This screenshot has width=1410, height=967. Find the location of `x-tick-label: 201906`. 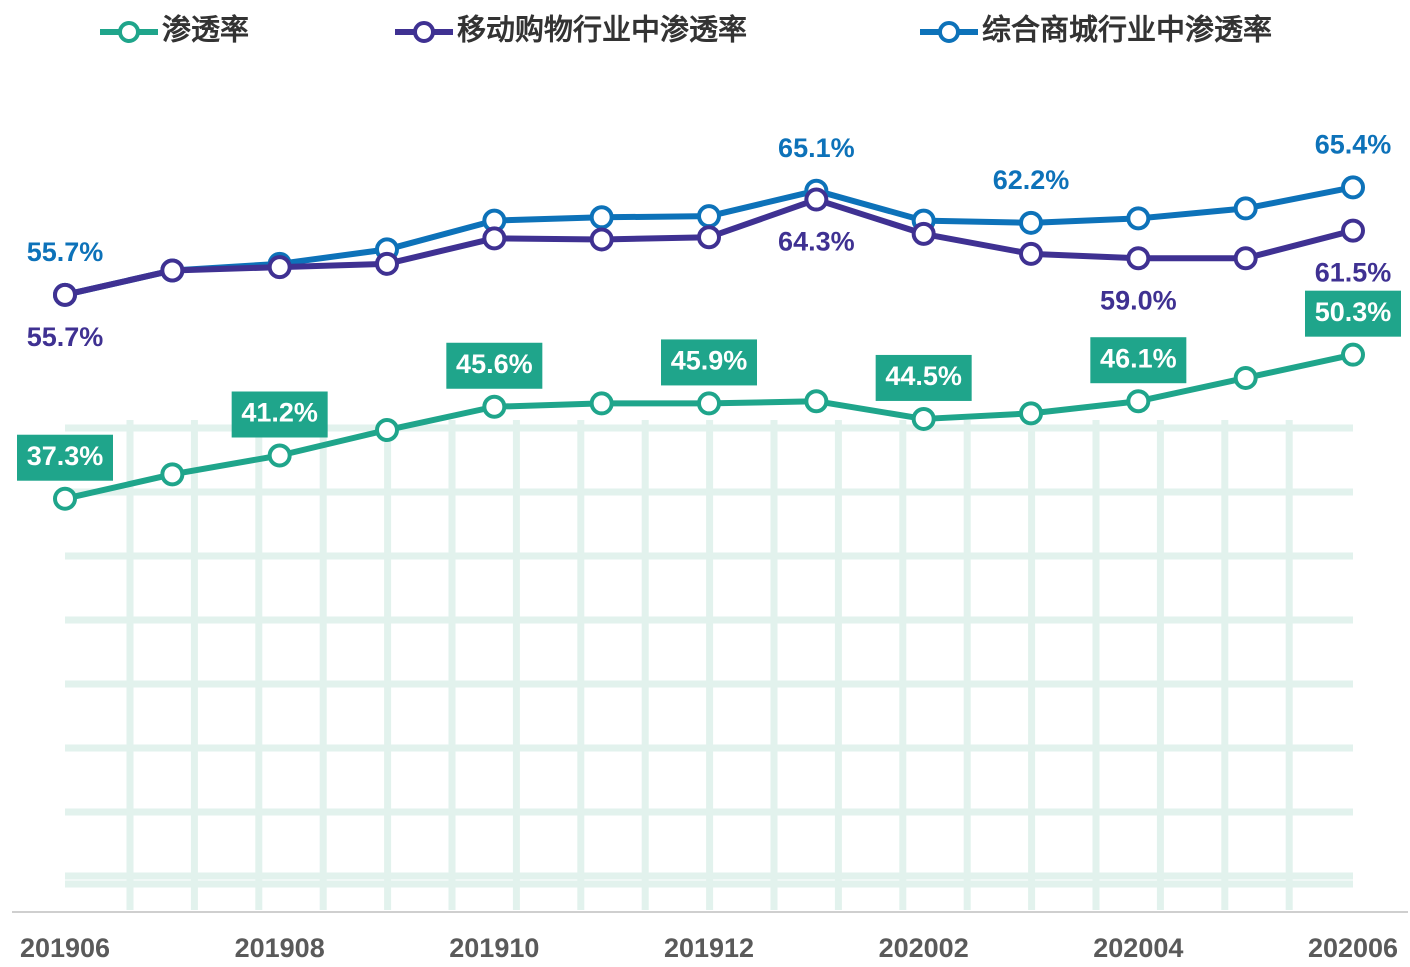

x-tick-label: 201906 is located at coordinates (65, 948).